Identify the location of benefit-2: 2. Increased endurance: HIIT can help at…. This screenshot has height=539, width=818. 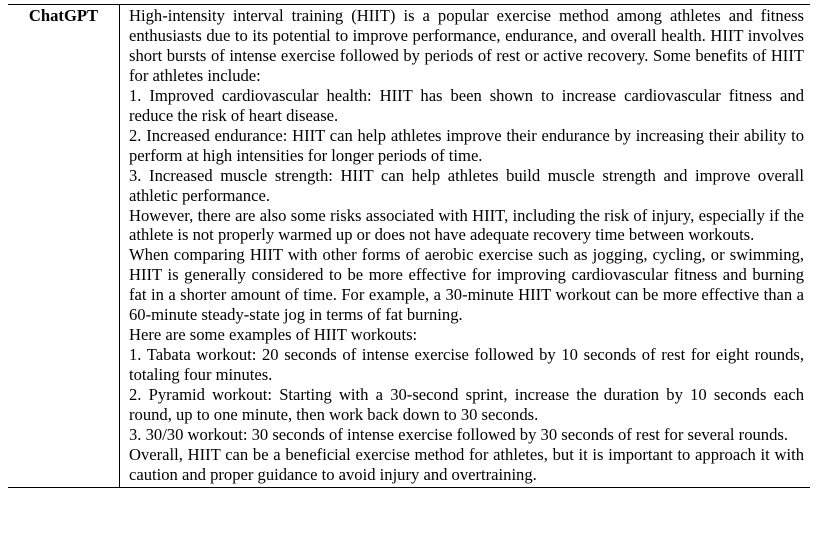
(466, 145).